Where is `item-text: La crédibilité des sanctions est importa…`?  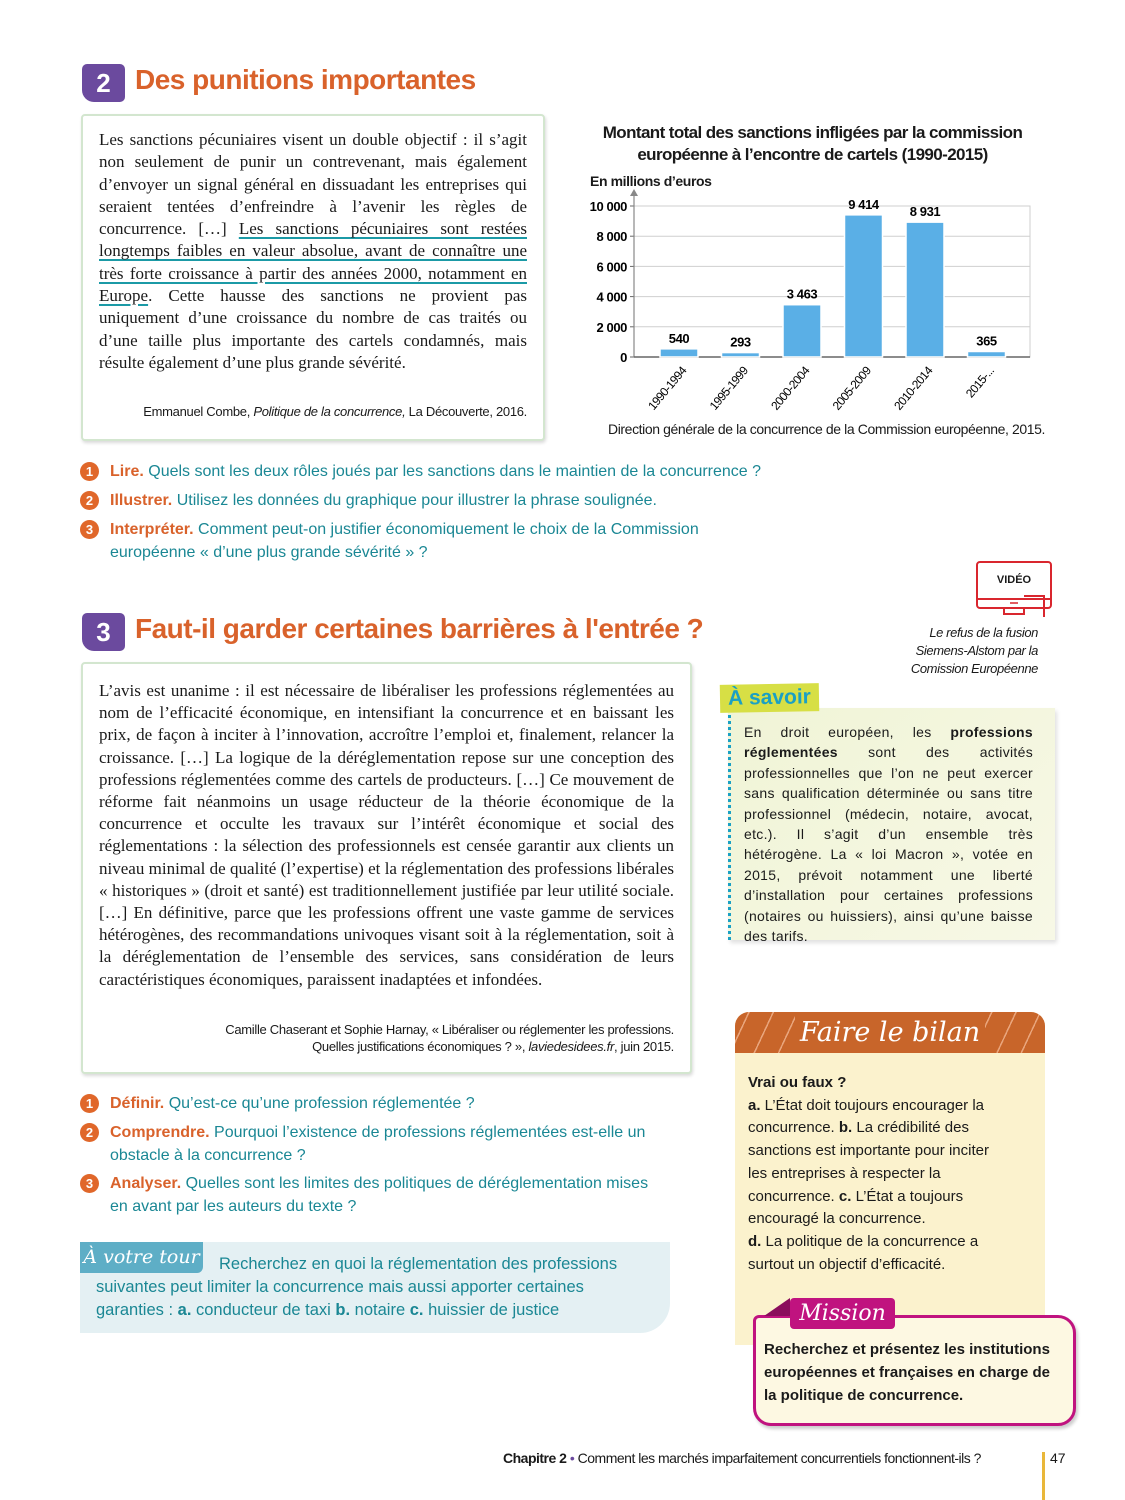
item-text: La crédibilité des sanctions est importa… is located at coordinates (868, 1162).